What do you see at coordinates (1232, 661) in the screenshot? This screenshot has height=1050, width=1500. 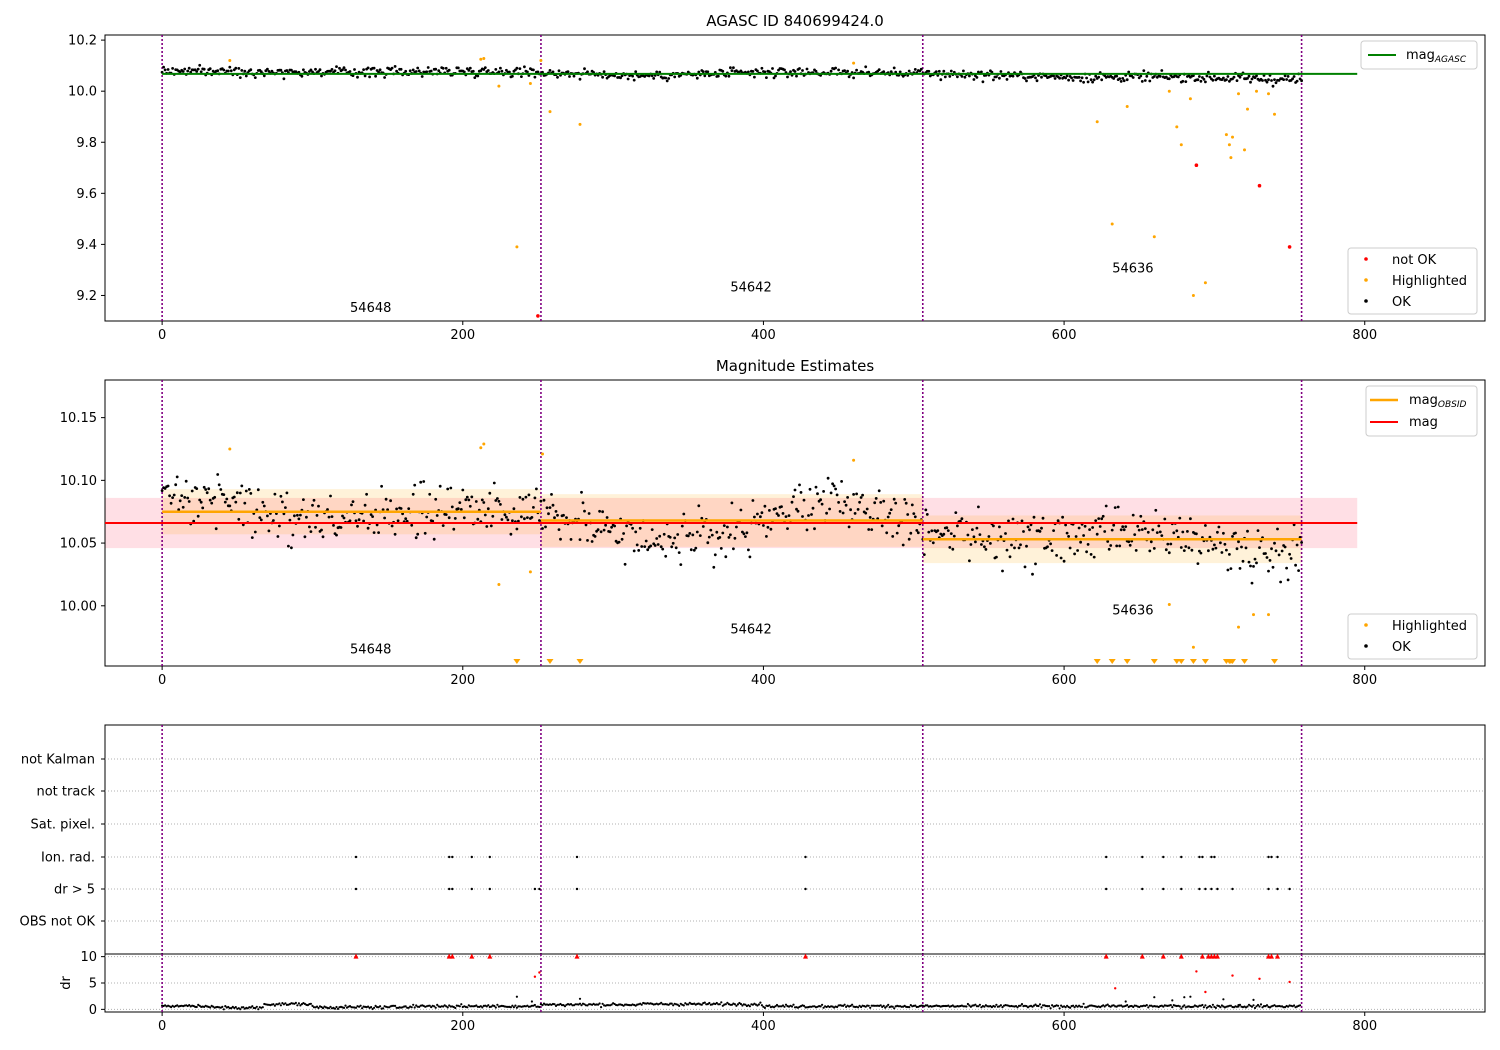 I see `offscale-marker` at bounding box center [1232, 661].